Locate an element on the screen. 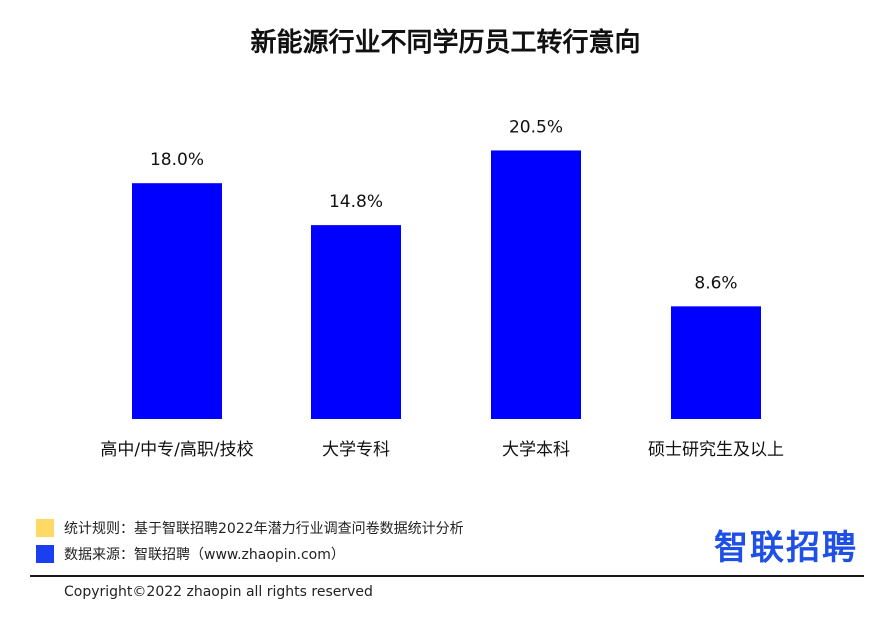 The width and height of the screenshot is (891, 630). data-label-2: 20.5% is located at coordinates (536, 127).